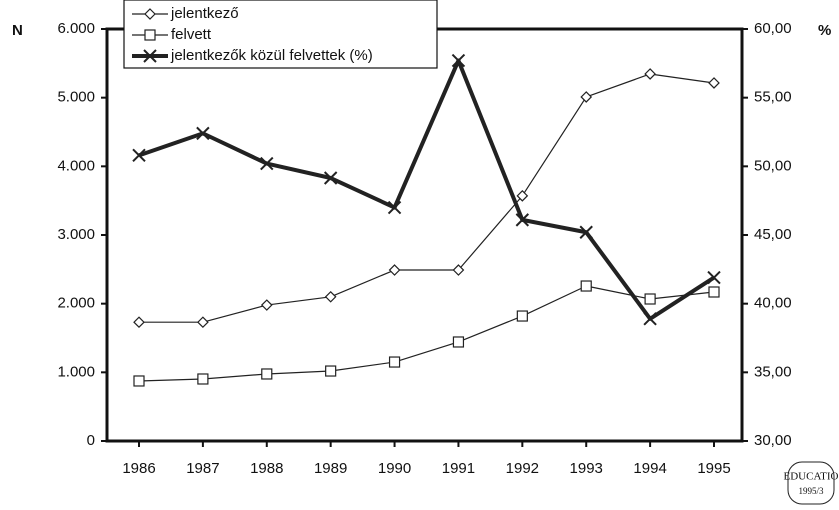  I want to click on y2-tick-label: 40,00, so click(773, 303).